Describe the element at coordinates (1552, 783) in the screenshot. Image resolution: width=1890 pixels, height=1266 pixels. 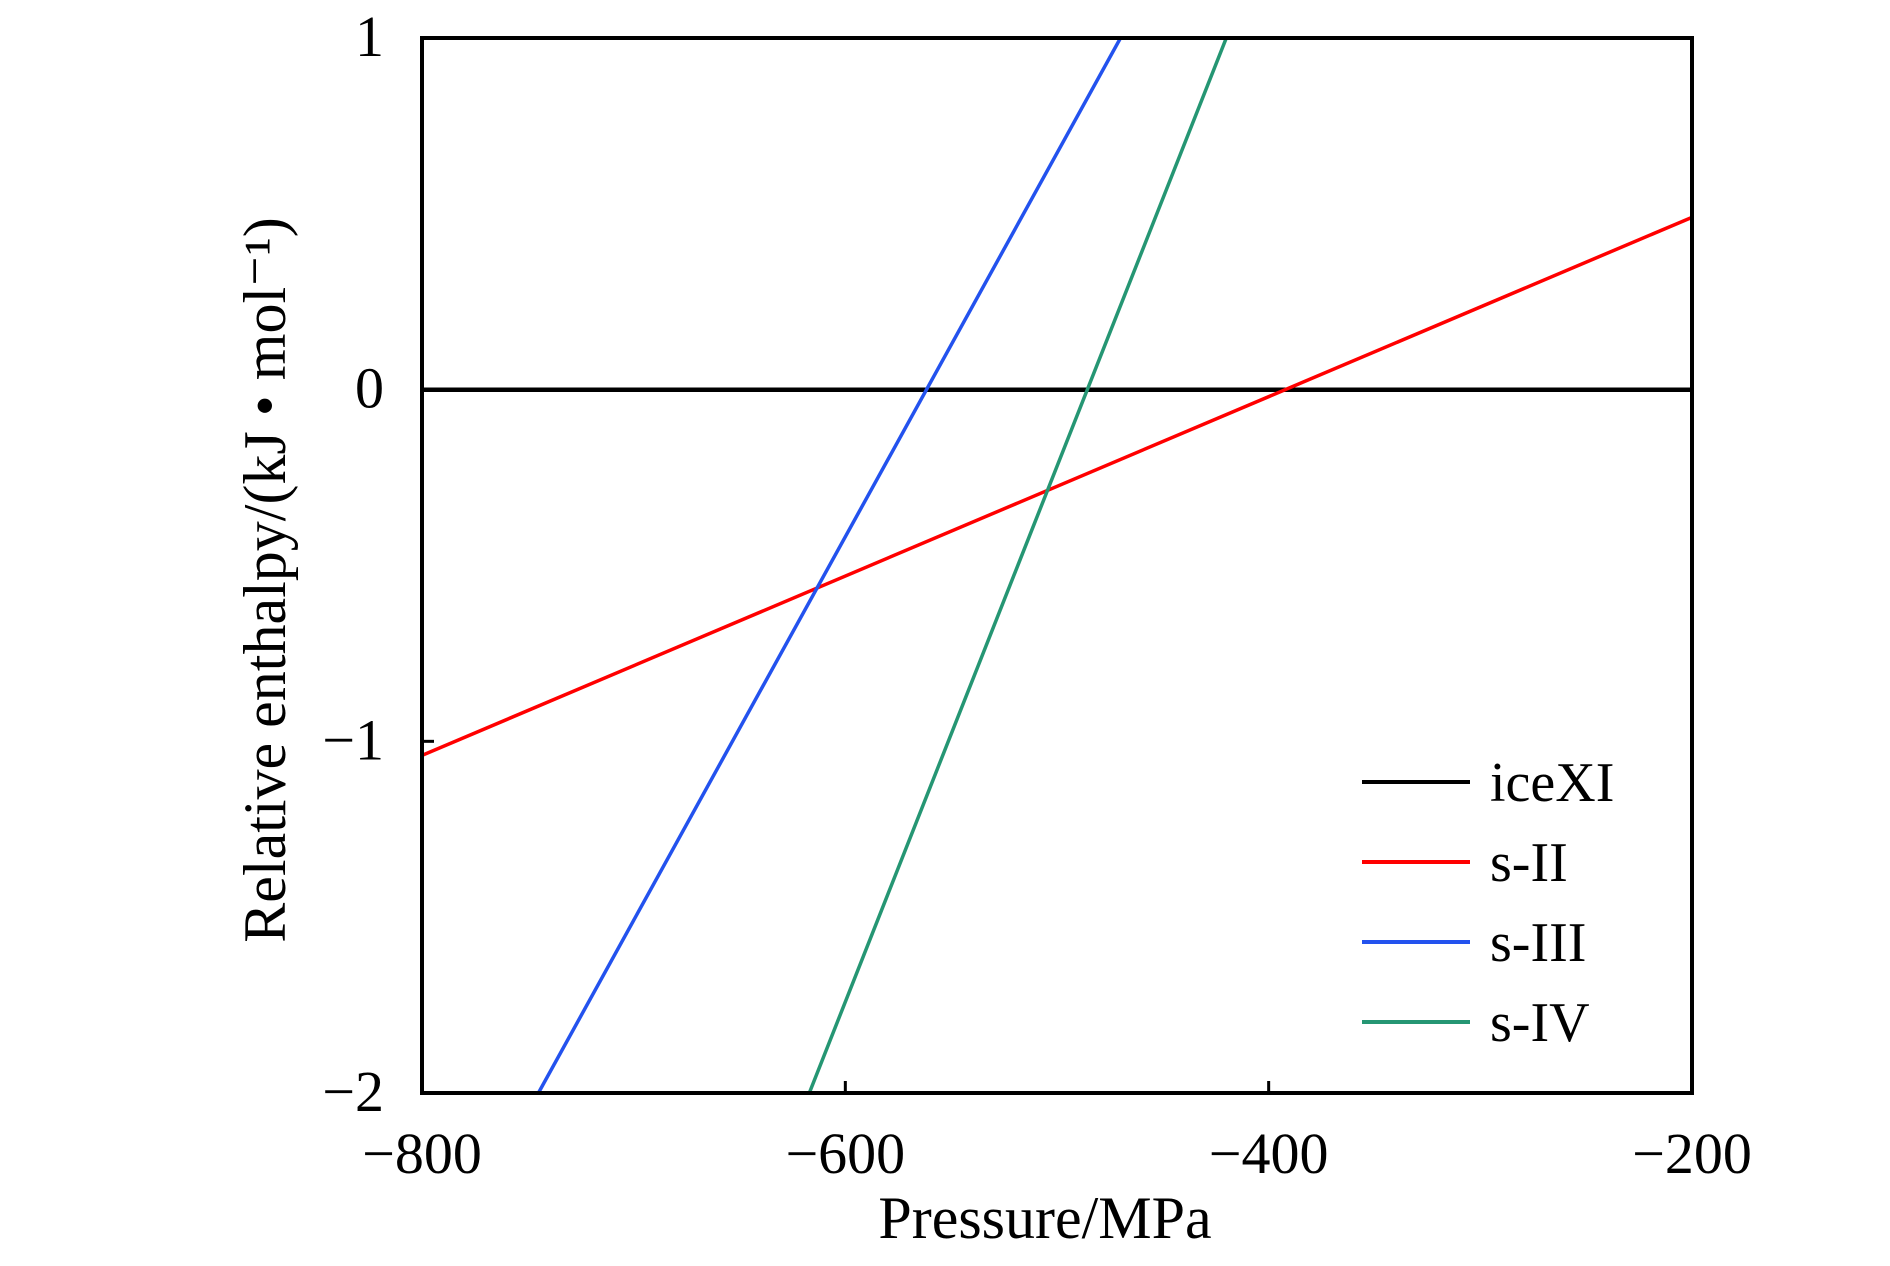
I see `legend-label: iceXI` at that location.